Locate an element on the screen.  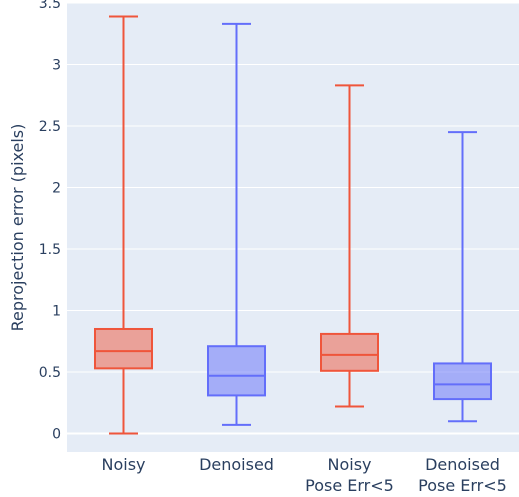
y-tick-label: 2.5 is located at coordinates (50, 127).